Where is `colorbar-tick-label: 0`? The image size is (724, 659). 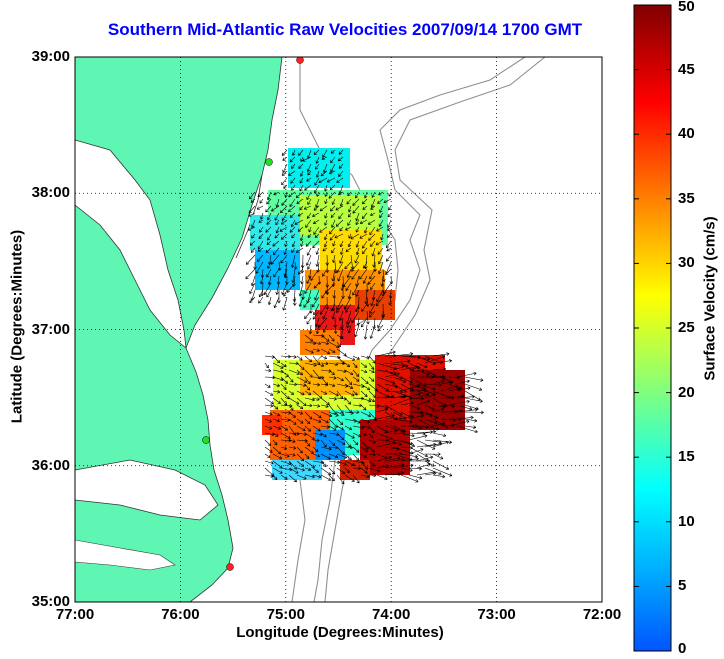
colorbar-tick-label: 0 is located at coordinates (682, 648).